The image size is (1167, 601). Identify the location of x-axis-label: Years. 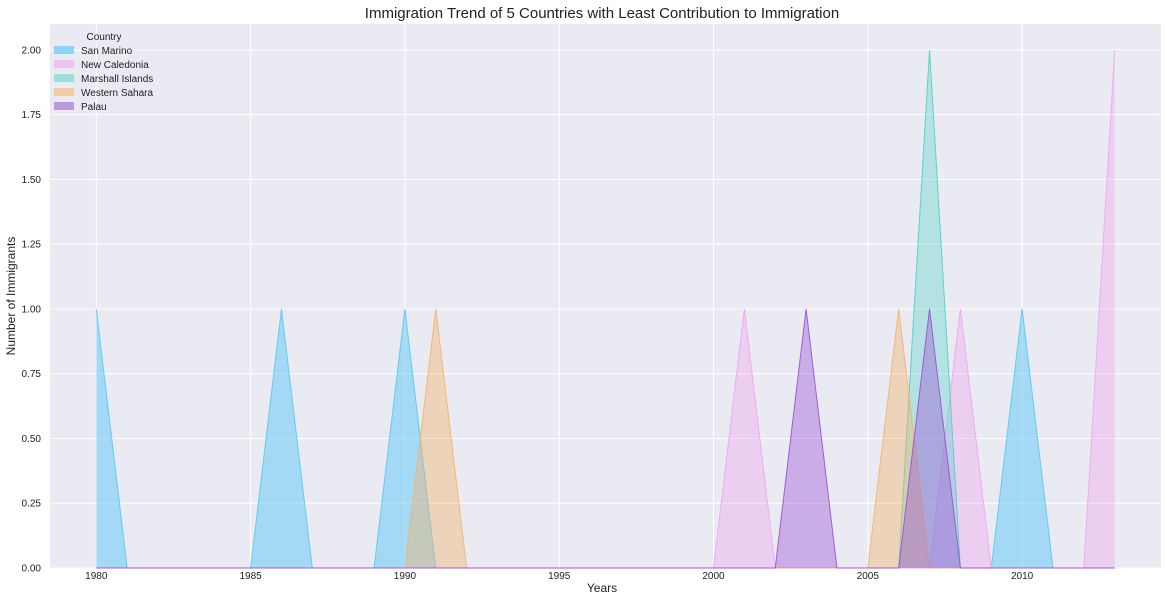
(602, 588).